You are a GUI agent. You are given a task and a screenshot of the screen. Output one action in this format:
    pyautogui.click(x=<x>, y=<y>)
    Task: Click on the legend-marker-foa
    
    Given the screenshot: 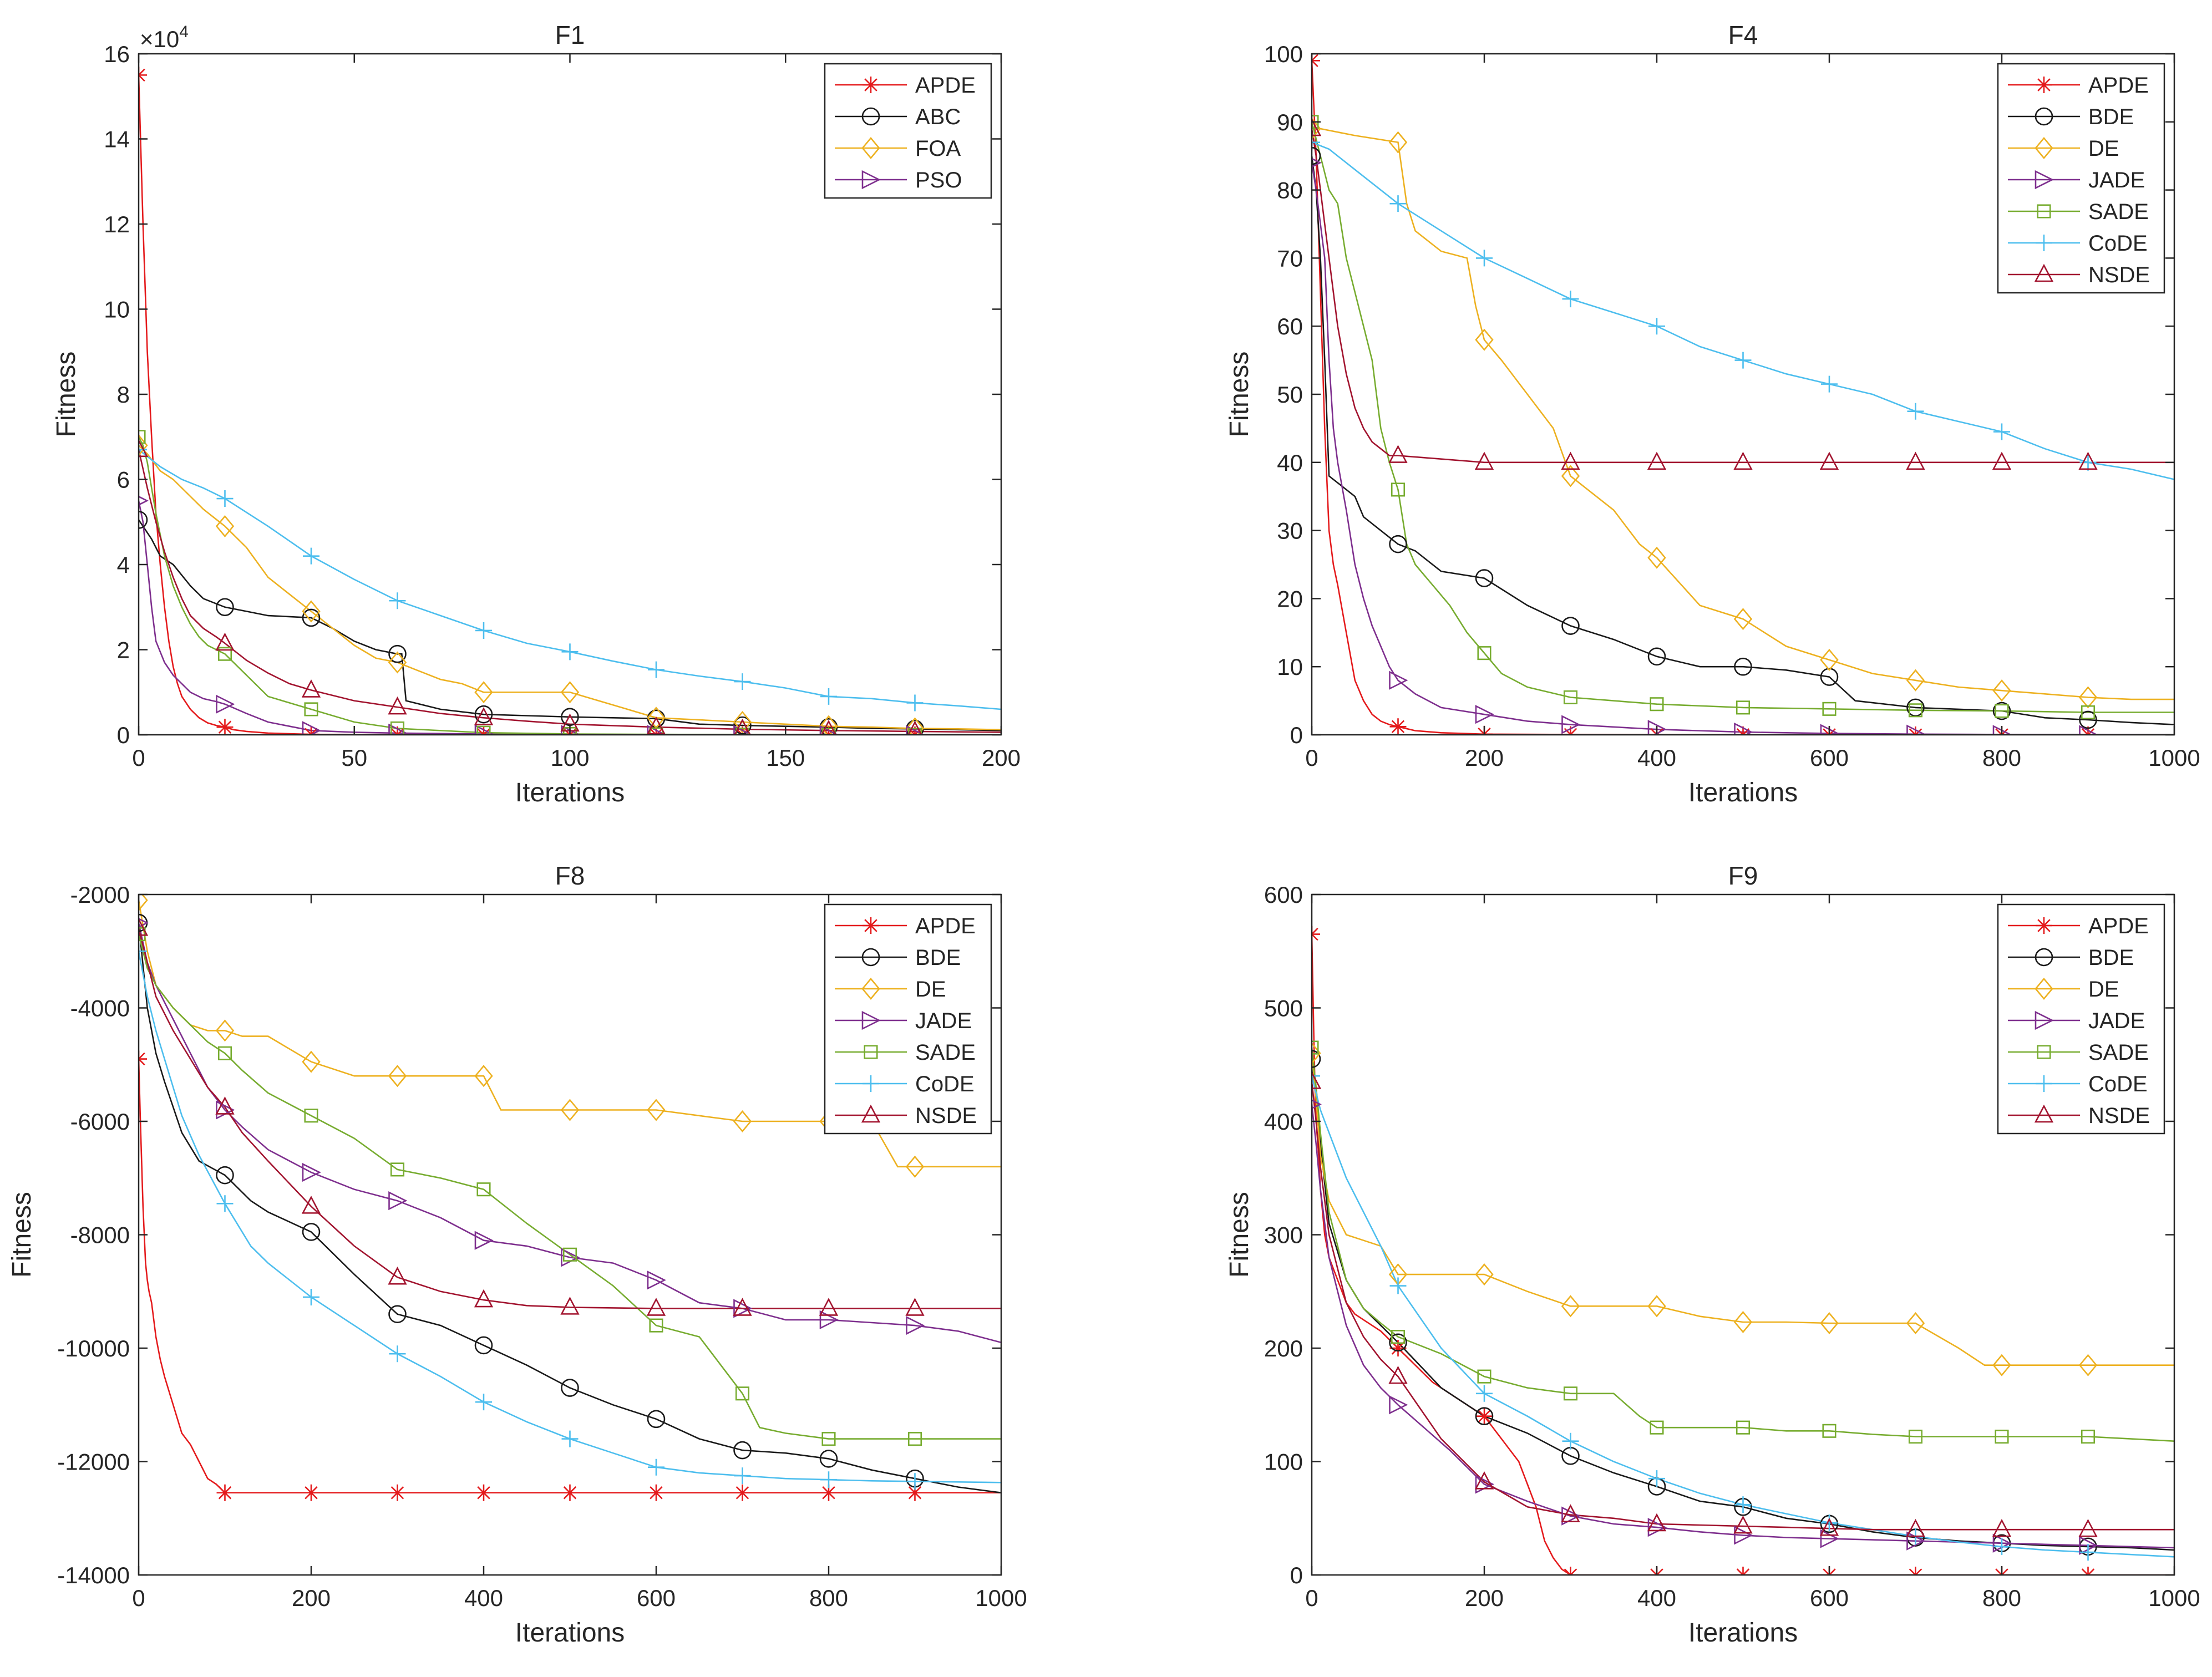 What is the action you would take?
    pyautogui.click(x=870, y=148)
    